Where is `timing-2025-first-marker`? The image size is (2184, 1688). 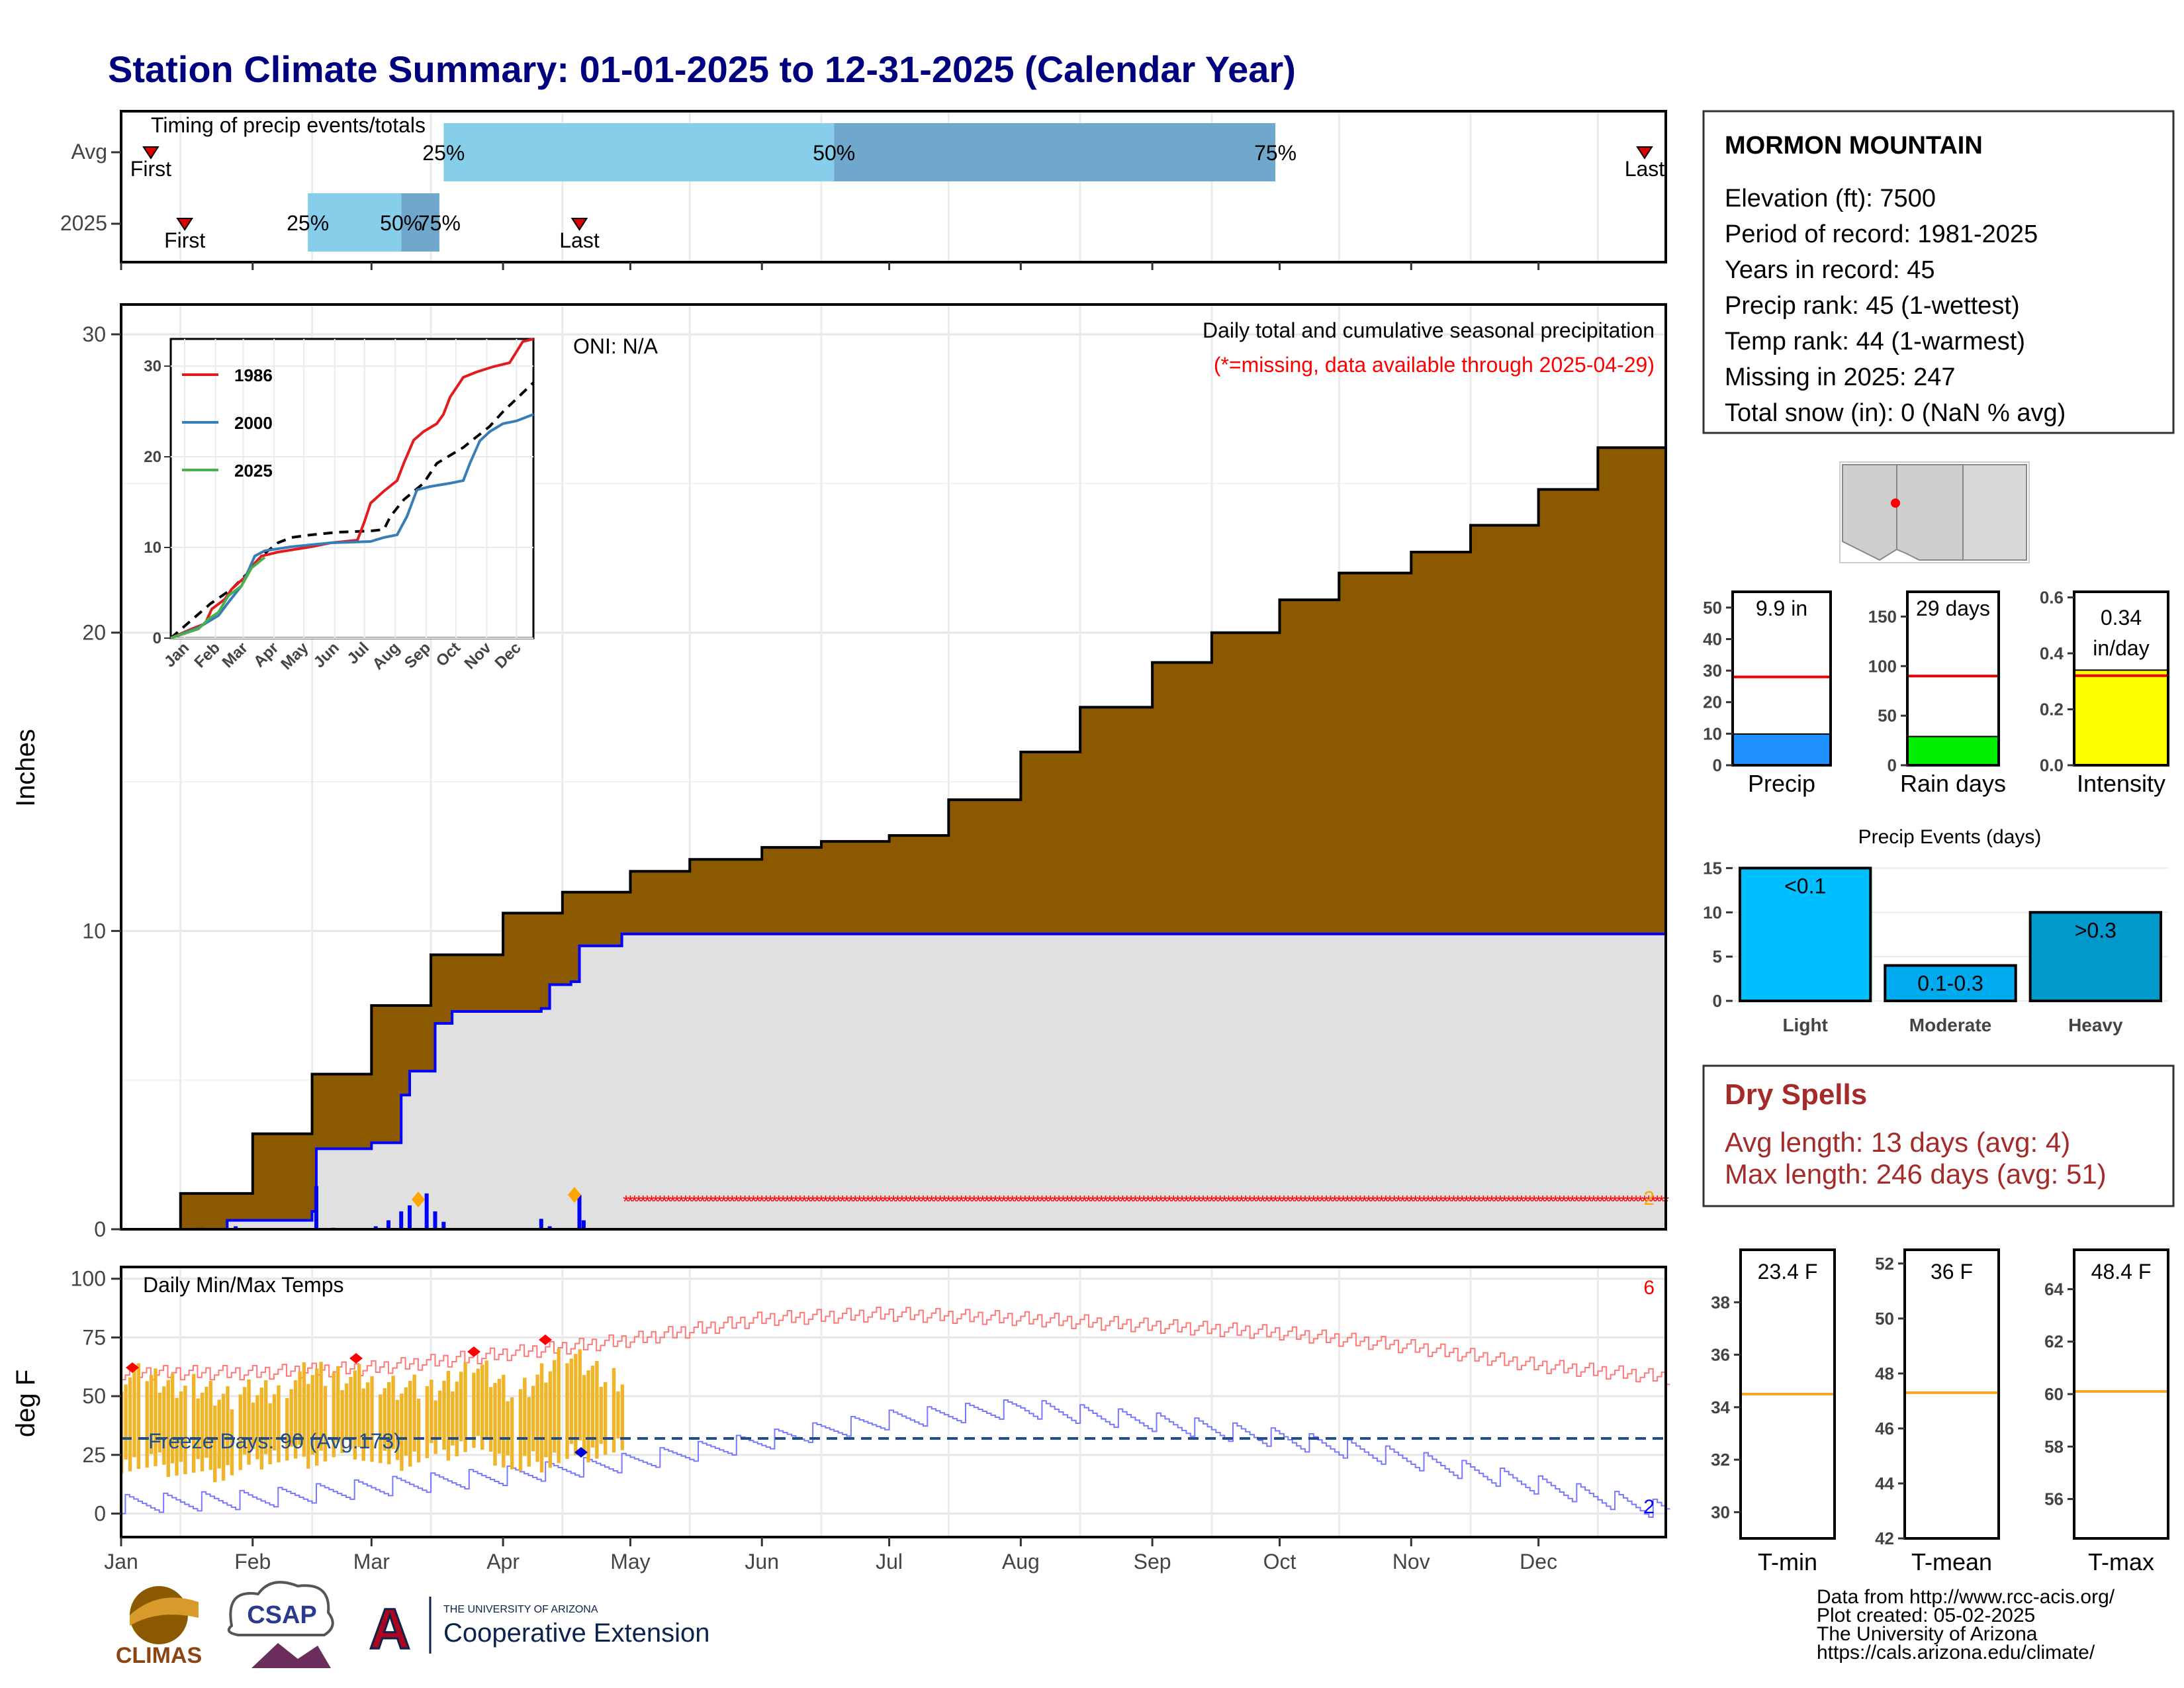
timing-2025-first-marker is located at coordinates (185, 224).